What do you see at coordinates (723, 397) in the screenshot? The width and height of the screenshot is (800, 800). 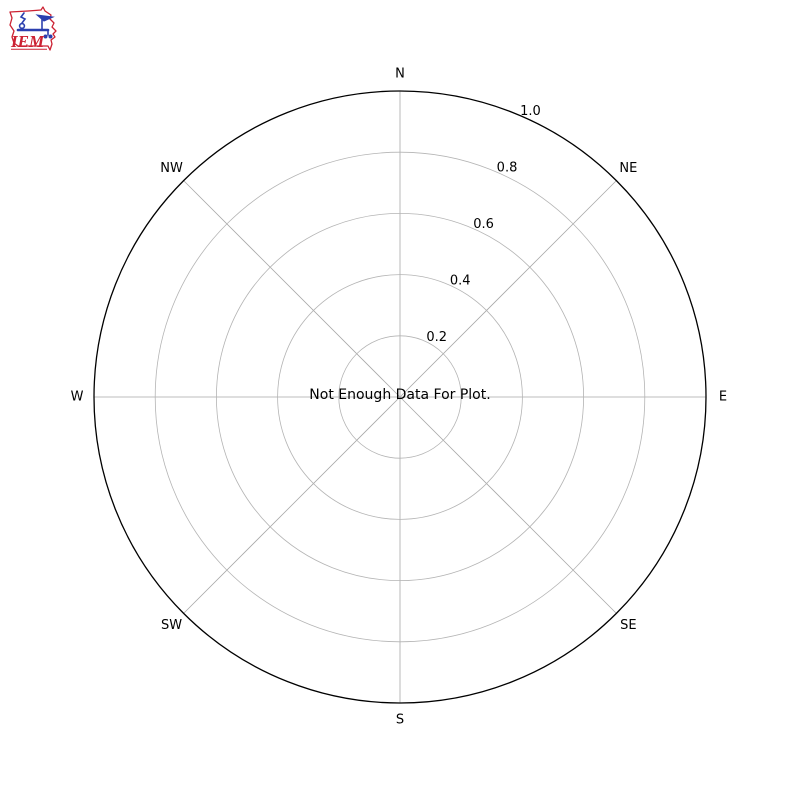 I see `direction-label: E` at bounding box center [723, 397].